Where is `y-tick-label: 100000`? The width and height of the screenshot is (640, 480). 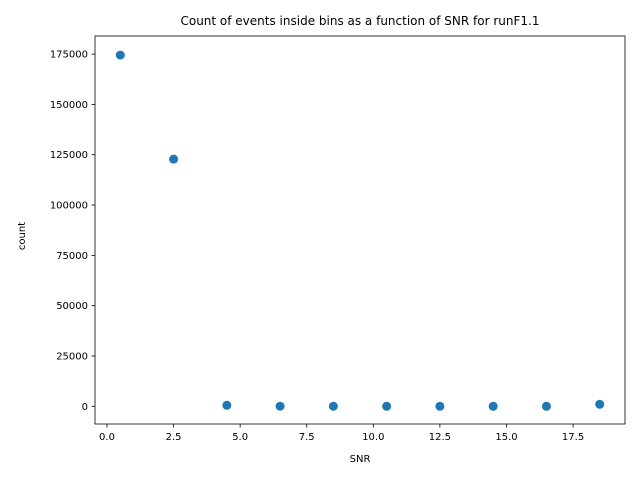
y-tick-label: 100000 is located at coordinates (69, 206).